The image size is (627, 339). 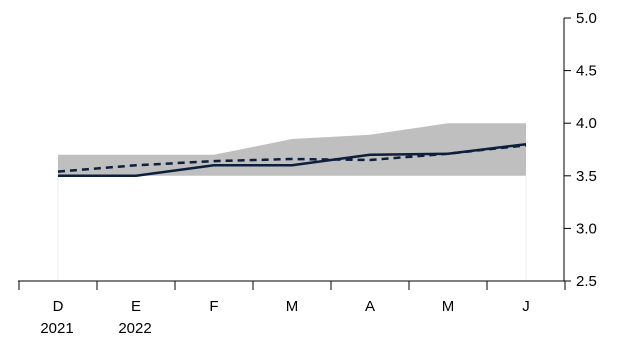 I want to click on y-tick-label: 4.5, so click(x=586, y=71).